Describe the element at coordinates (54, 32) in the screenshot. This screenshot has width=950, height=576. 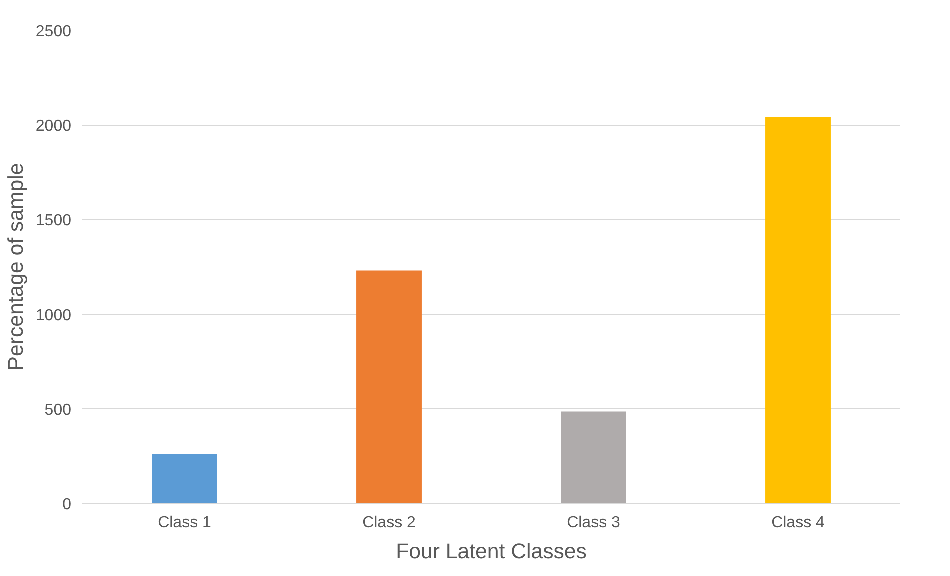
I see `y-tick-label: 2500` at that location.